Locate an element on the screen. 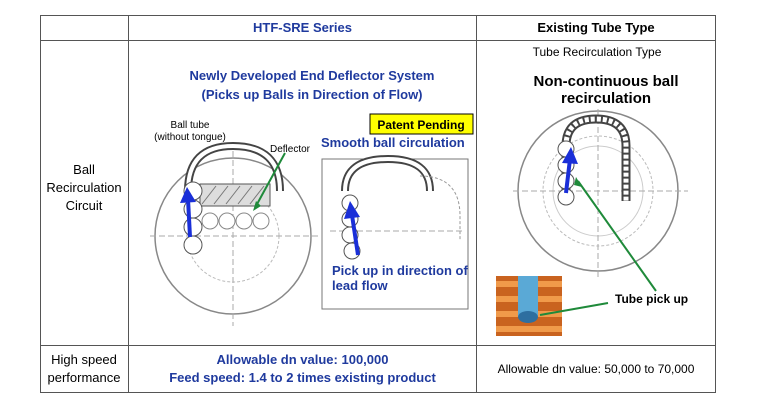 The width and height of the screenshot is (757, 410). row-label-line: Recirculation is located at coordinates (84, 187).